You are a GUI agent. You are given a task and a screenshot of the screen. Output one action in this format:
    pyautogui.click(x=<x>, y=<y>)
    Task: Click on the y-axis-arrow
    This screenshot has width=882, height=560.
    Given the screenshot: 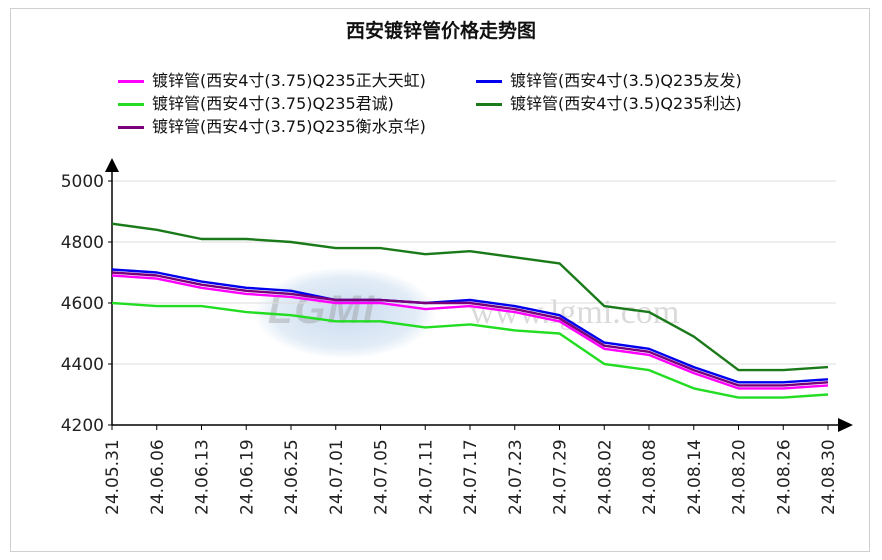 What is the action you would take?
    pyautogui.click(x=112, y=165)
    